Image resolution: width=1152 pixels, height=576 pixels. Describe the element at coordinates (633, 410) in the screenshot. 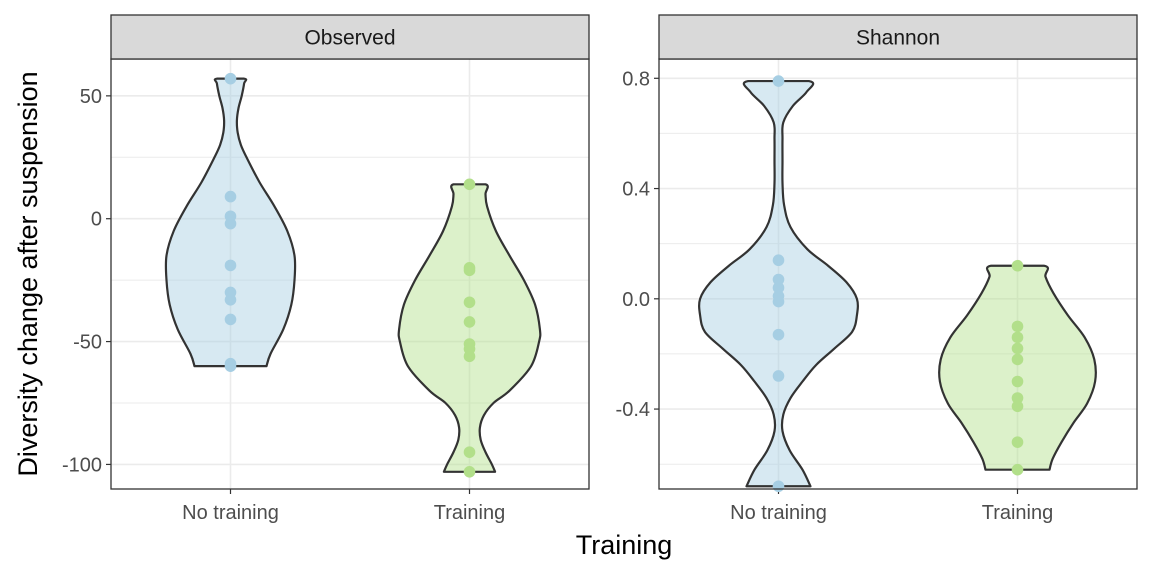

I see `y-tick-label: -0.4` at that location.